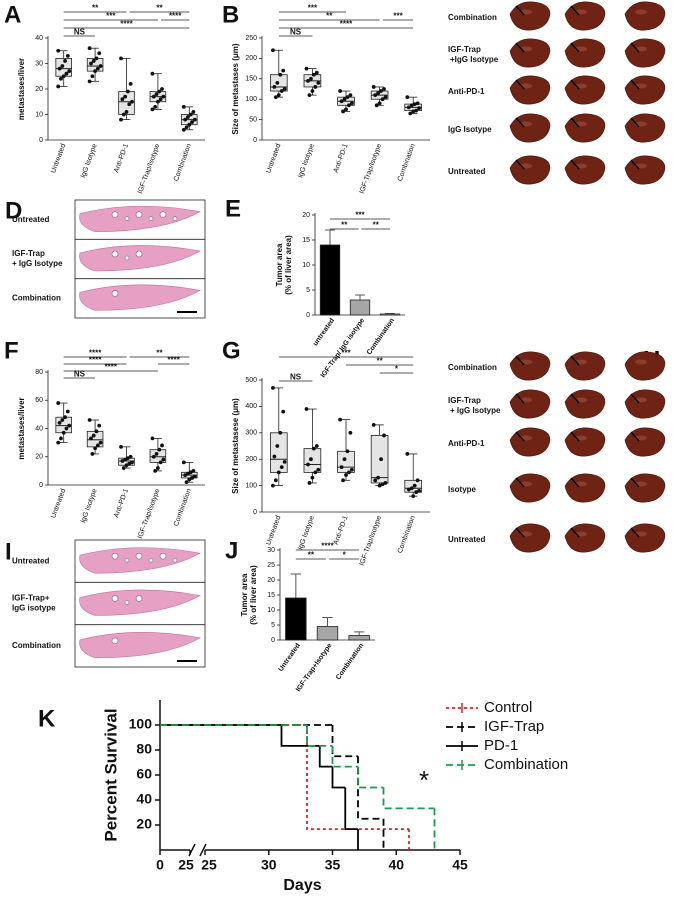  What do you see at coordinates (251, 79) in the screenshot?
I see `y-tick-label: 150` at bounding box center [251, 79].